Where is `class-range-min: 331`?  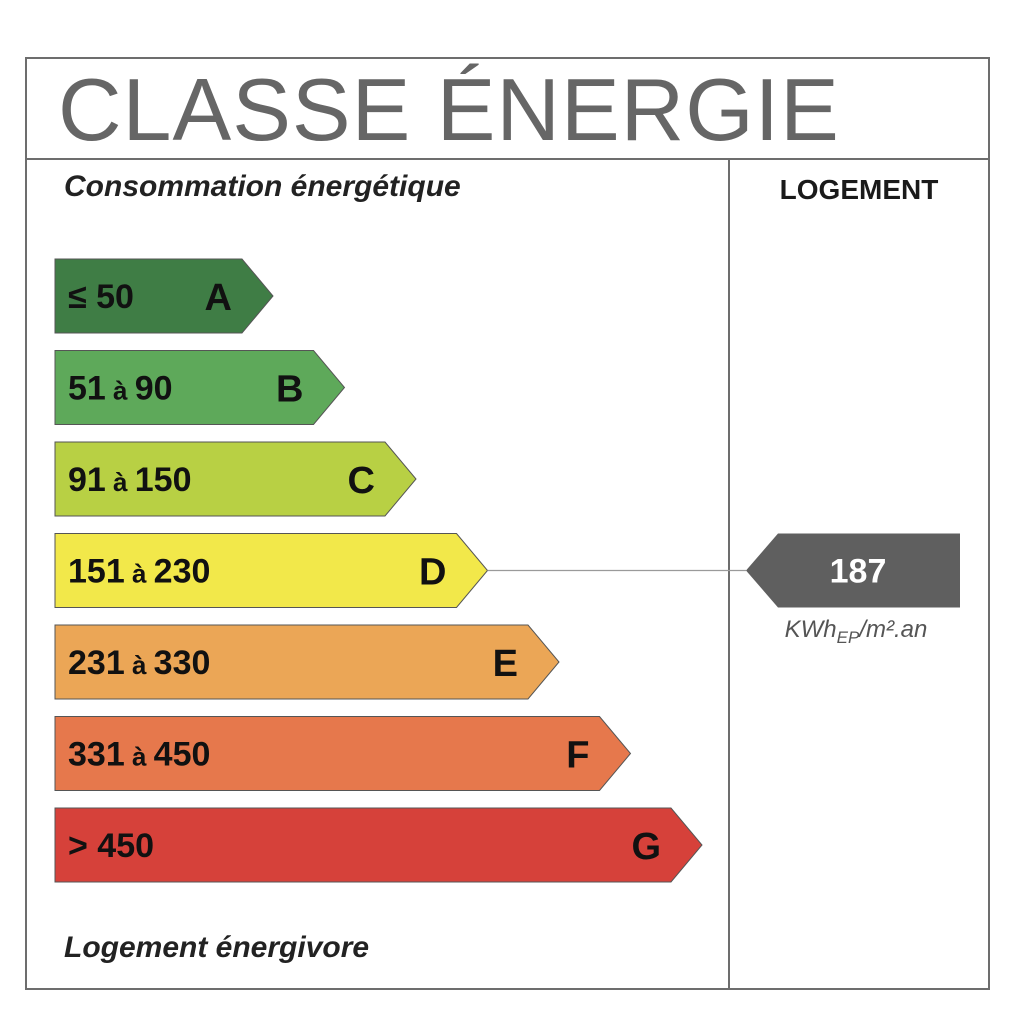
class-range-min: 331 is located at coordinates (96, 755).